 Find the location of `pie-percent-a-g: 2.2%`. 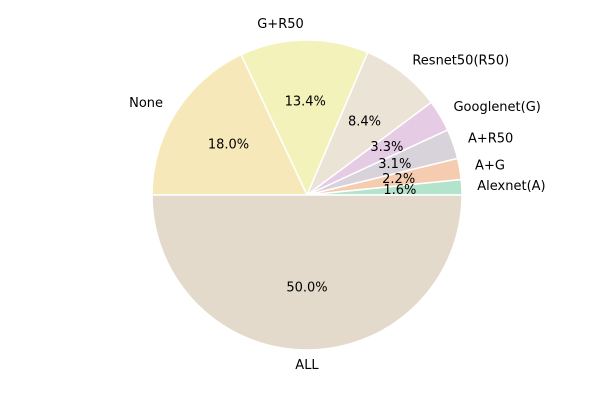

pie-percent-a-g: 2.2% is located at coordinates (398, 179).